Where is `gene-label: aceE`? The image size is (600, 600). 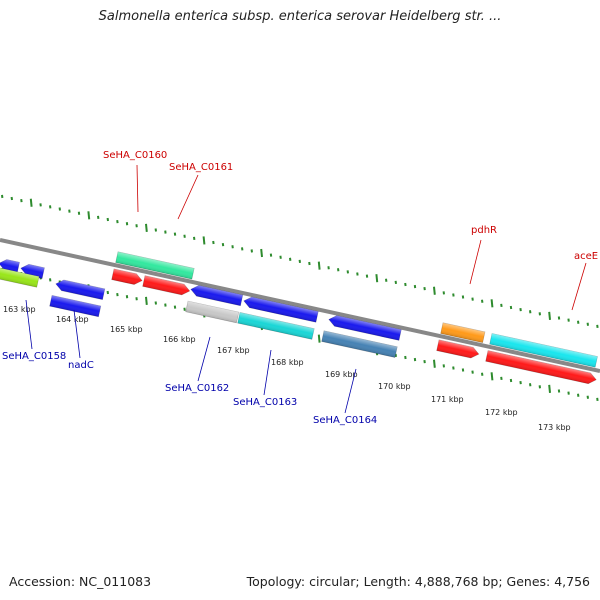 gene-label: aceE is located at coordinates (586, 256).